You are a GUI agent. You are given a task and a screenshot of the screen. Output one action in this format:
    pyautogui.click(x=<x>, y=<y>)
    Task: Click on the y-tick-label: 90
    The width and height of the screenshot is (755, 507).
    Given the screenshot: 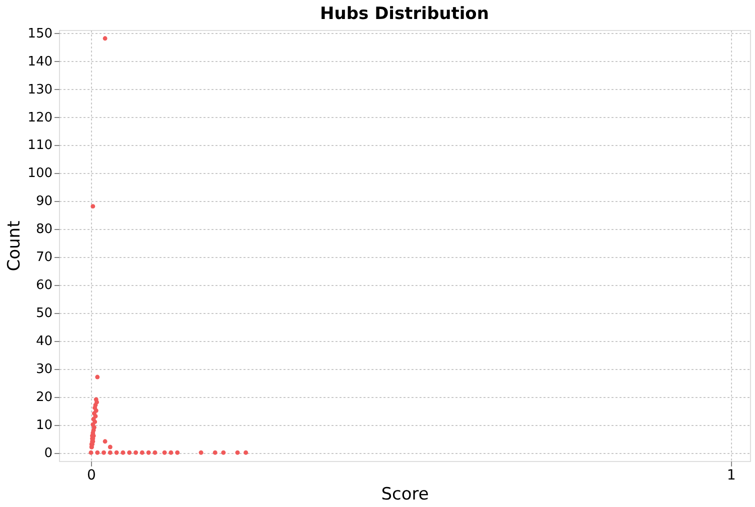 What is the action you would take?
    pyautogui.click(x=44, y=202)
    